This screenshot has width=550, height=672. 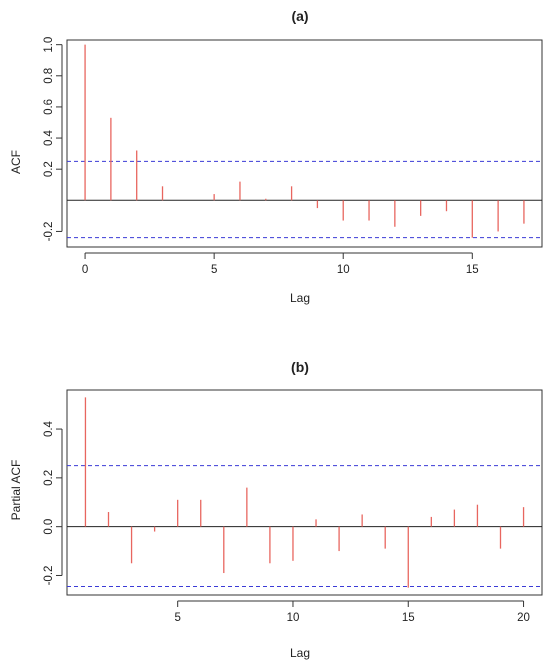 I want to click on acf-x-axis-label: Lag, so click(x=300, y=298).